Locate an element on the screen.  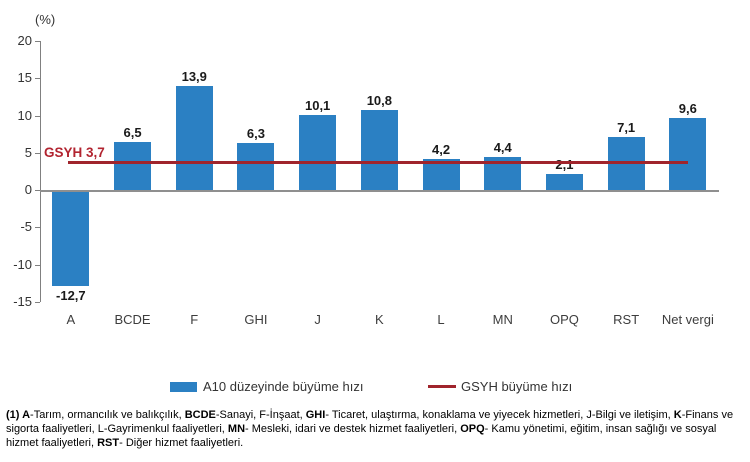
legend-line-label: GSYH büyüme hızı is located at coordinates (517, 386).